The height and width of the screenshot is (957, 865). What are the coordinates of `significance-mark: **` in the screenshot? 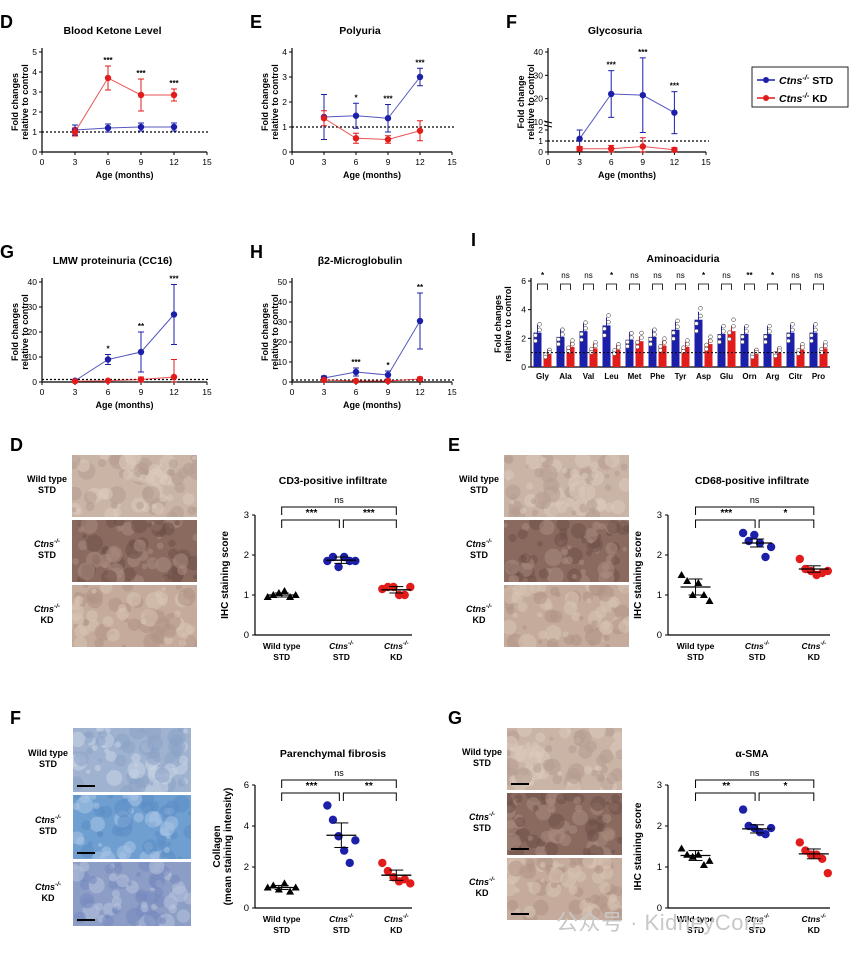 It's located at (726, 786).